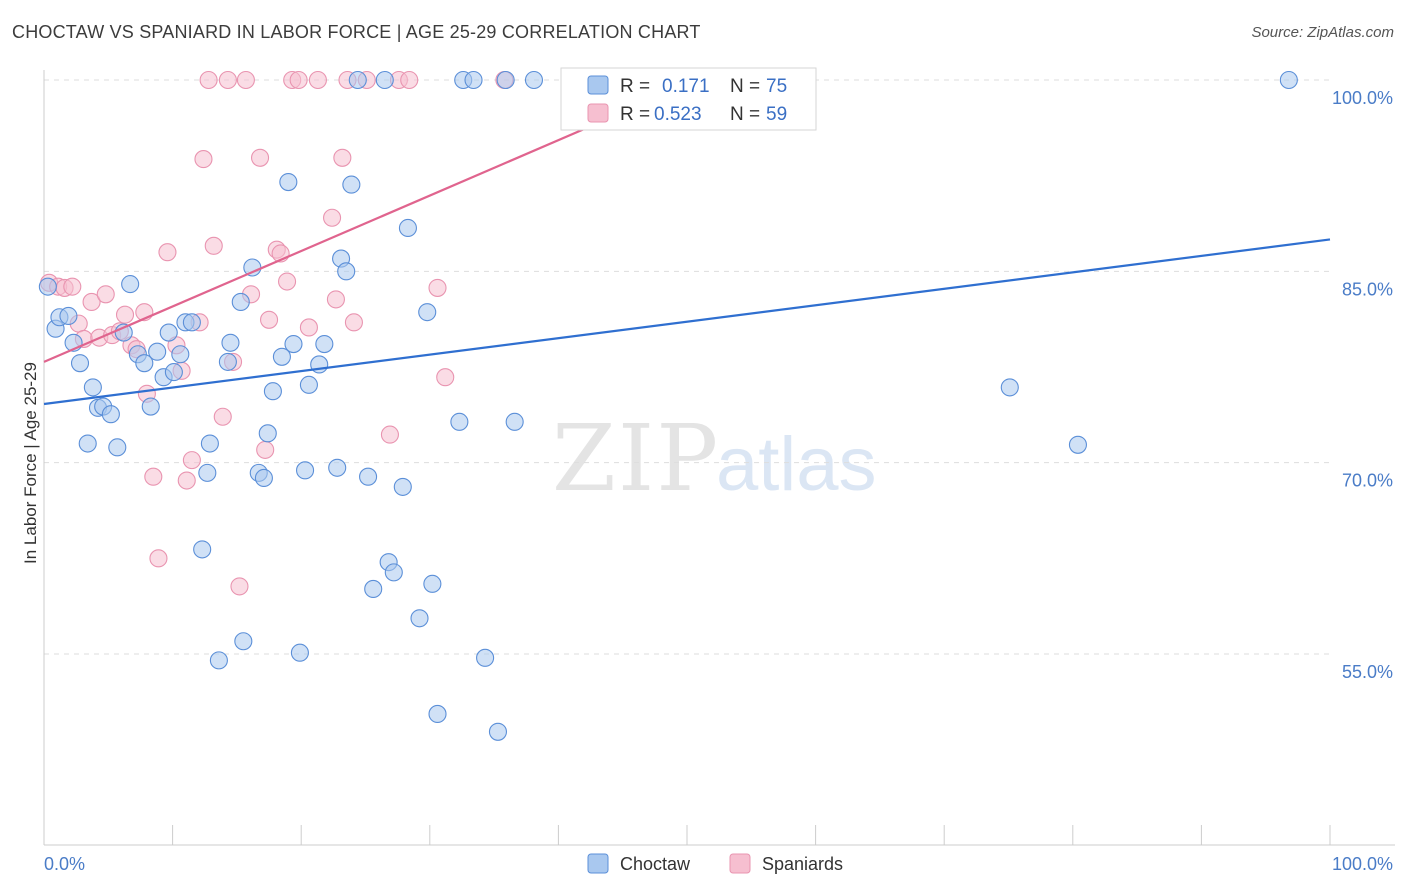 Image resolution: width=1406 pixels, height=892 pixels. Describe the element at coordinates (1367, 289) in the screenshot. I see `y-tick-label: 85.0%` at that location.